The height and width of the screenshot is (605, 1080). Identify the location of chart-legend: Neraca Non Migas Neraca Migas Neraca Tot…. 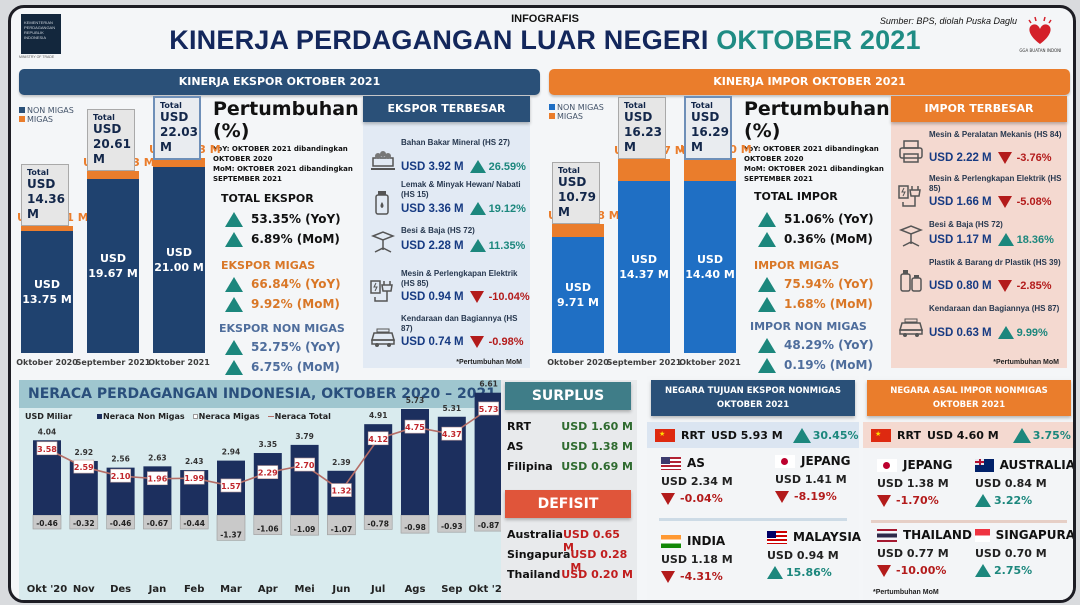
(214, 416).